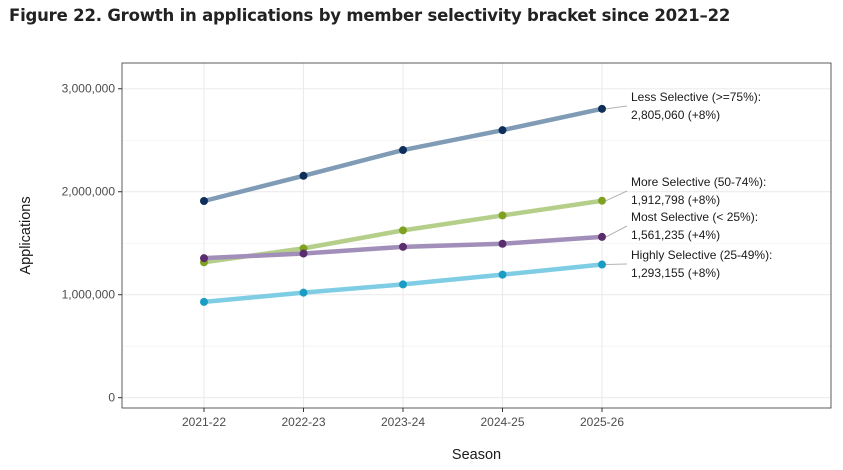 Image resolution: width=843 pixels, height=470 pixels. What do you see at coordinates (698, 182) in the screenshot?
I see `series-annotation-name: More Selective (50-74%):` at bounding box center [698, 182].